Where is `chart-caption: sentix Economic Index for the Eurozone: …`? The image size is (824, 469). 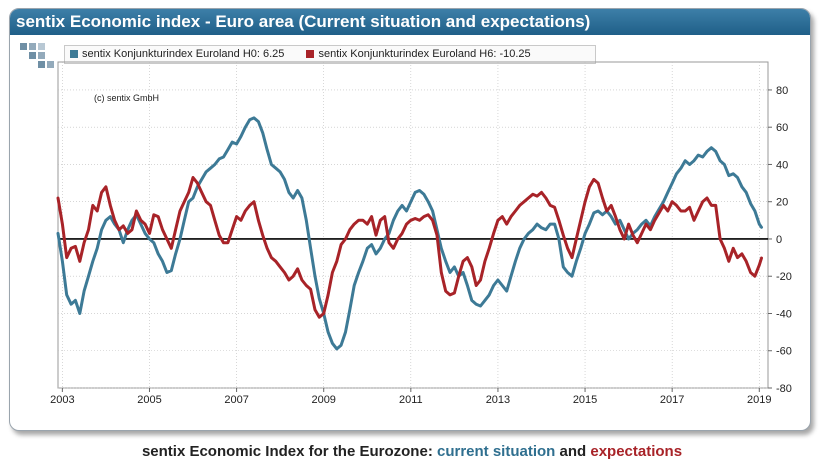 chart-caption: sentix Economic Index for the Eurozone: … is located at coordinates (412, 451).